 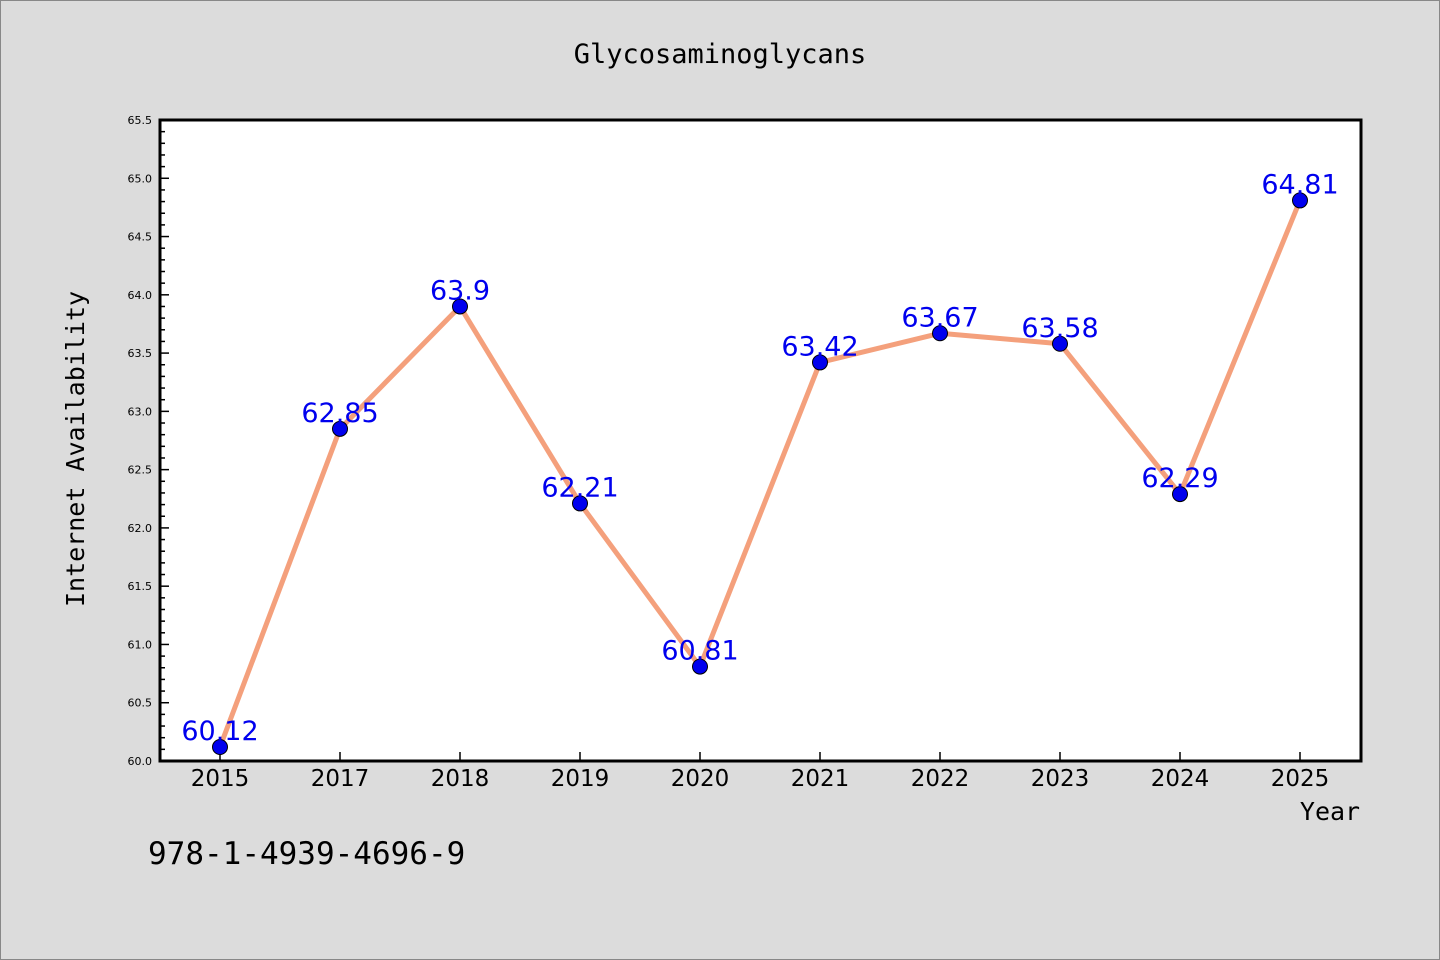 What do you see at coordinates (306, 854) in the screenshot?
I see `isbn-annotation: 978-1-4939-4696-9` at bounding box center [306, 854].